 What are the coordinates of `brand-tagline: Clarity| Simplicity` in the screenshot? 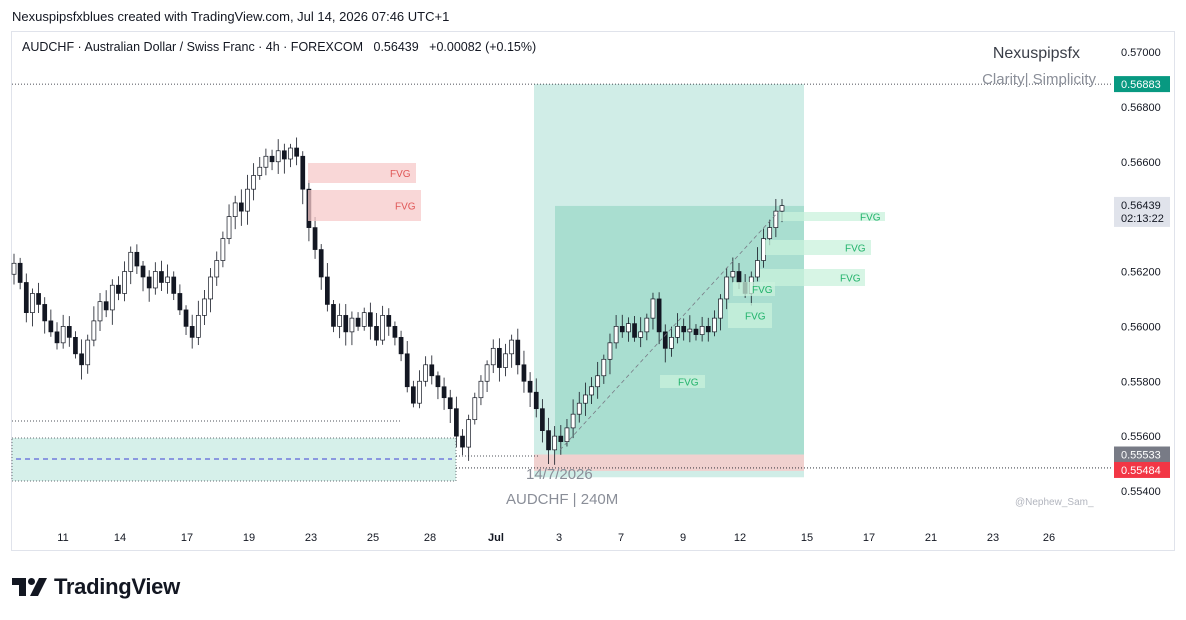 It's located at (1039, 79).